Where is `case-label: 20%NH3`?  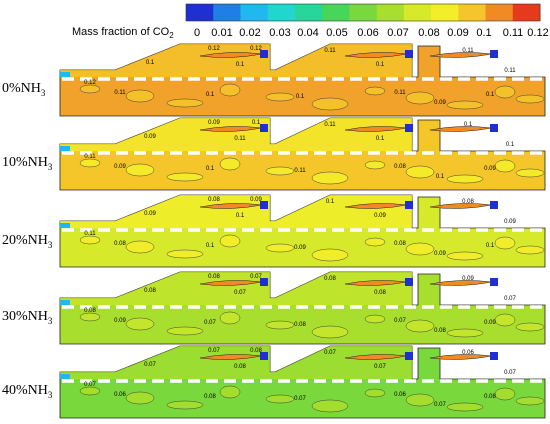 case-label: 20%NH3 is located at coordinates (27, 241).